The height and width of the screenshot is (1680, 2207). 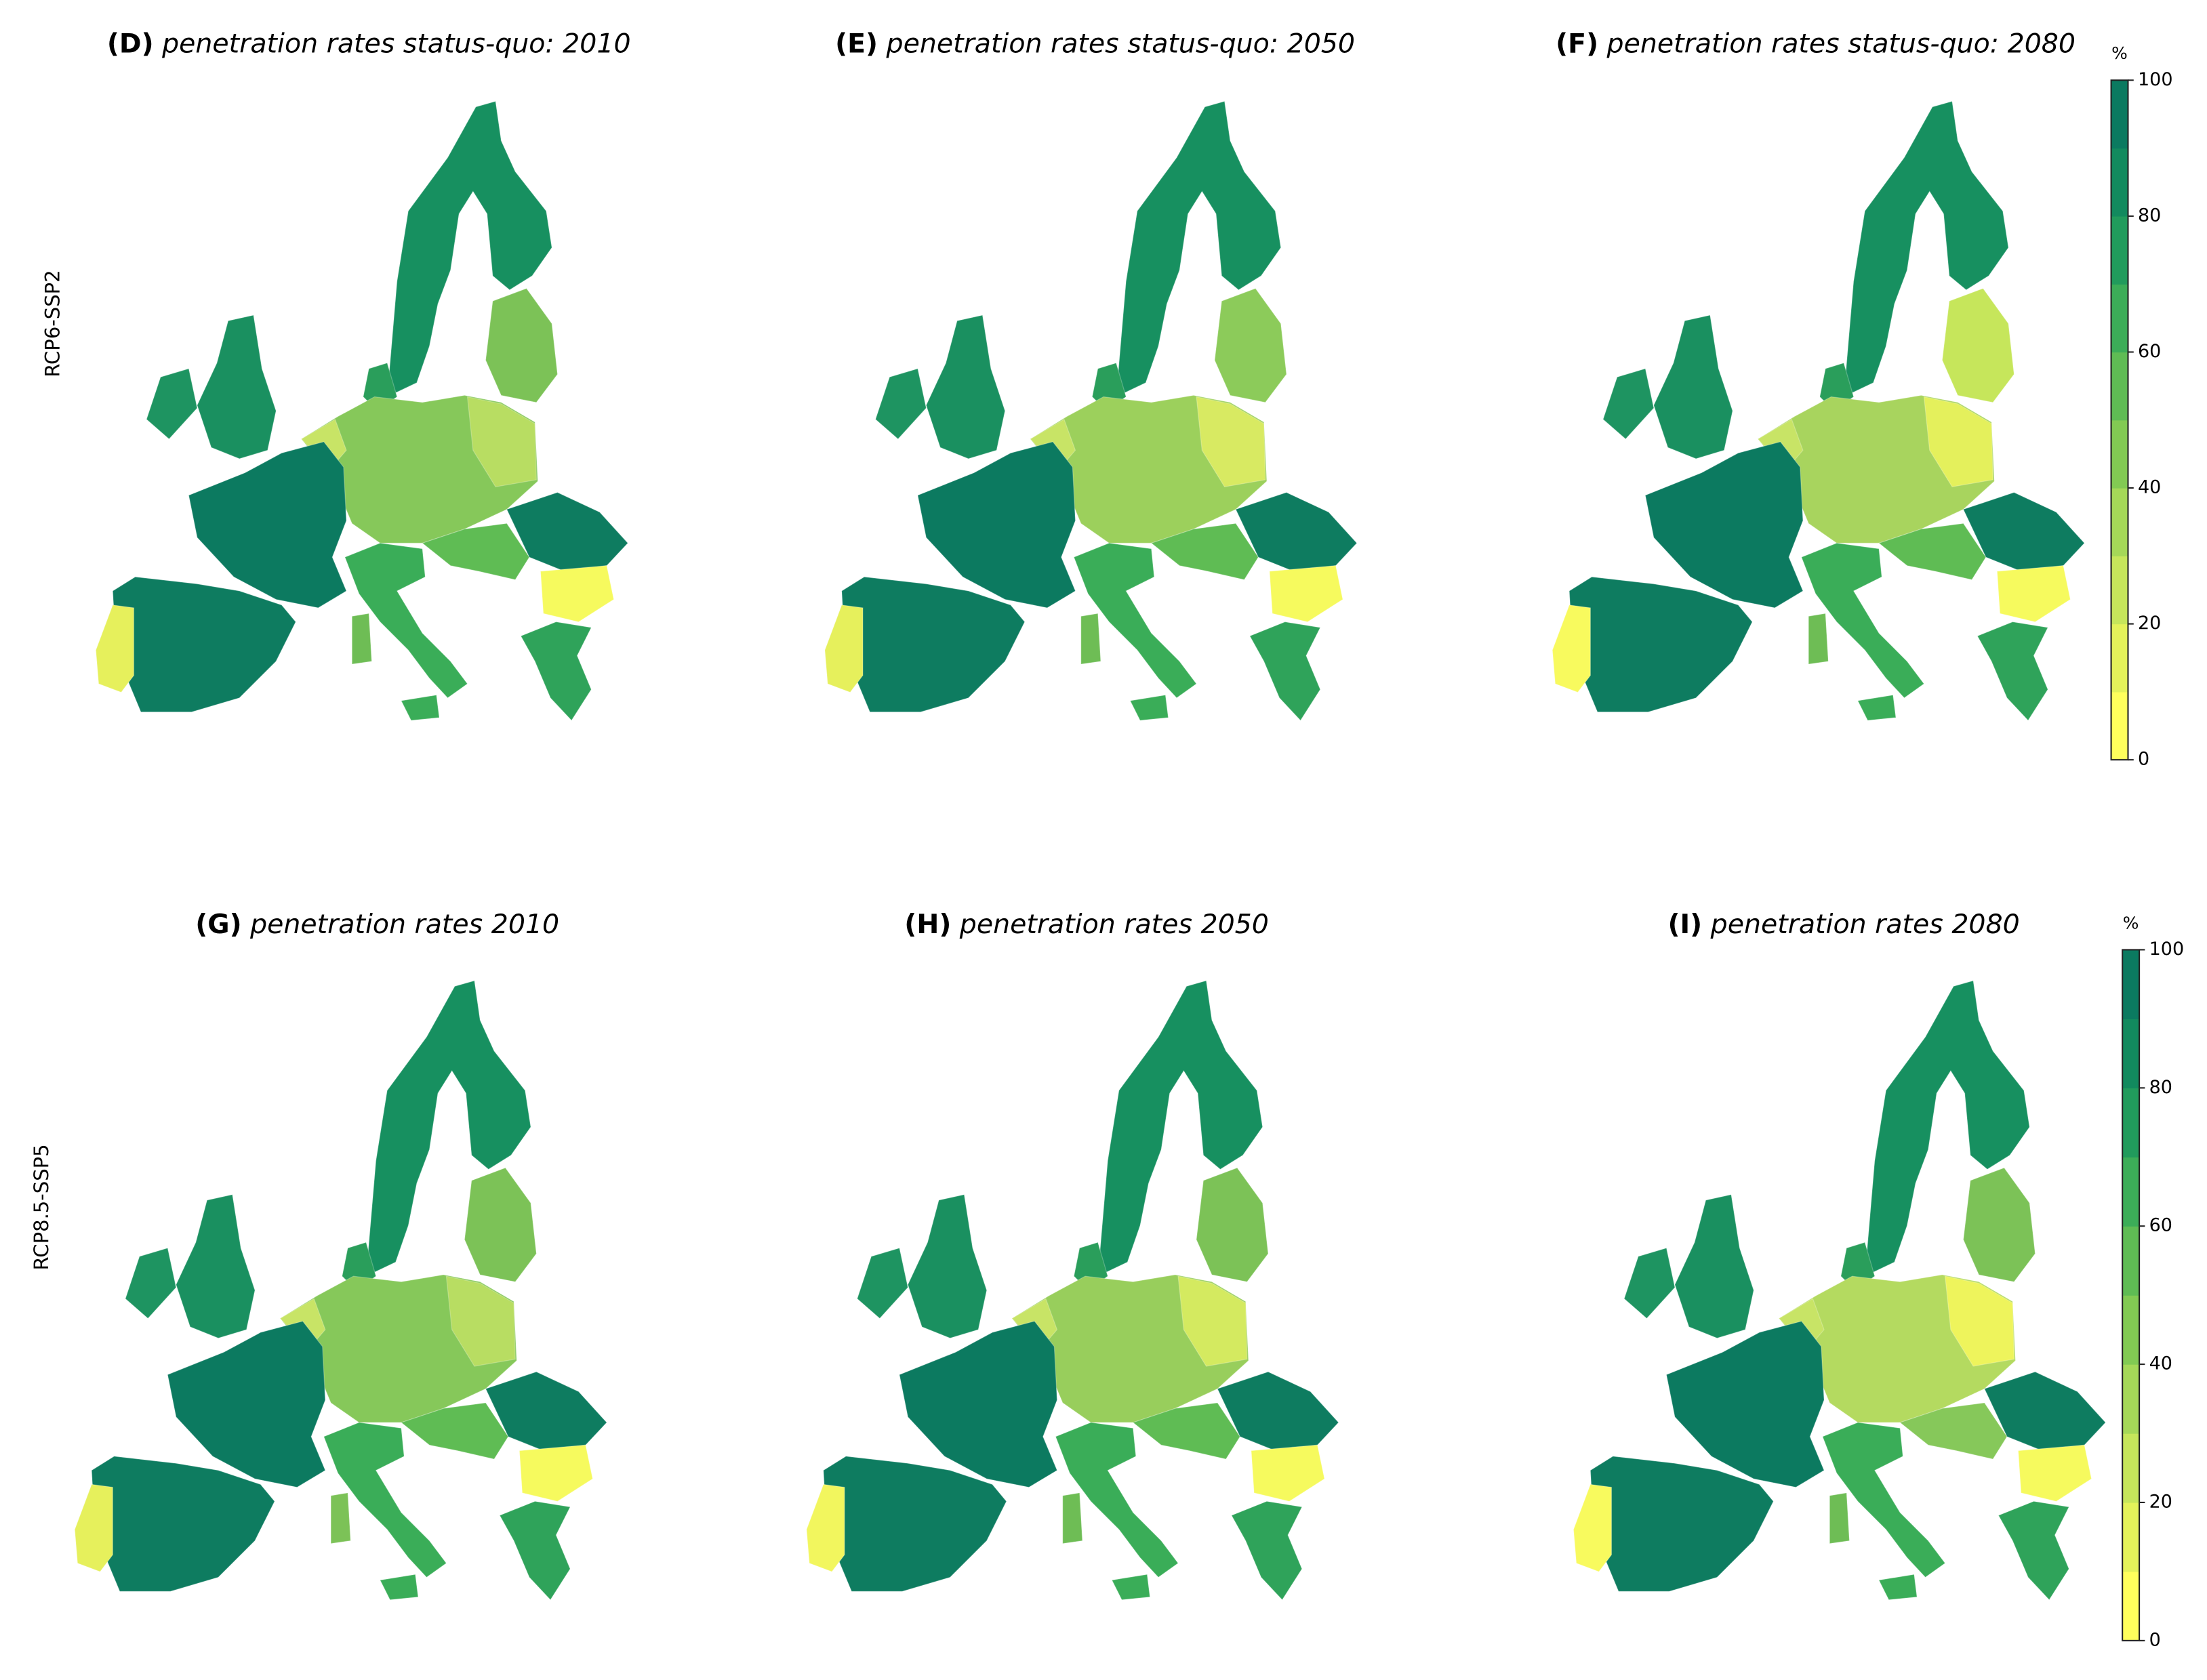 I want to click on panel-label: (D), so click(x=130, y=43).